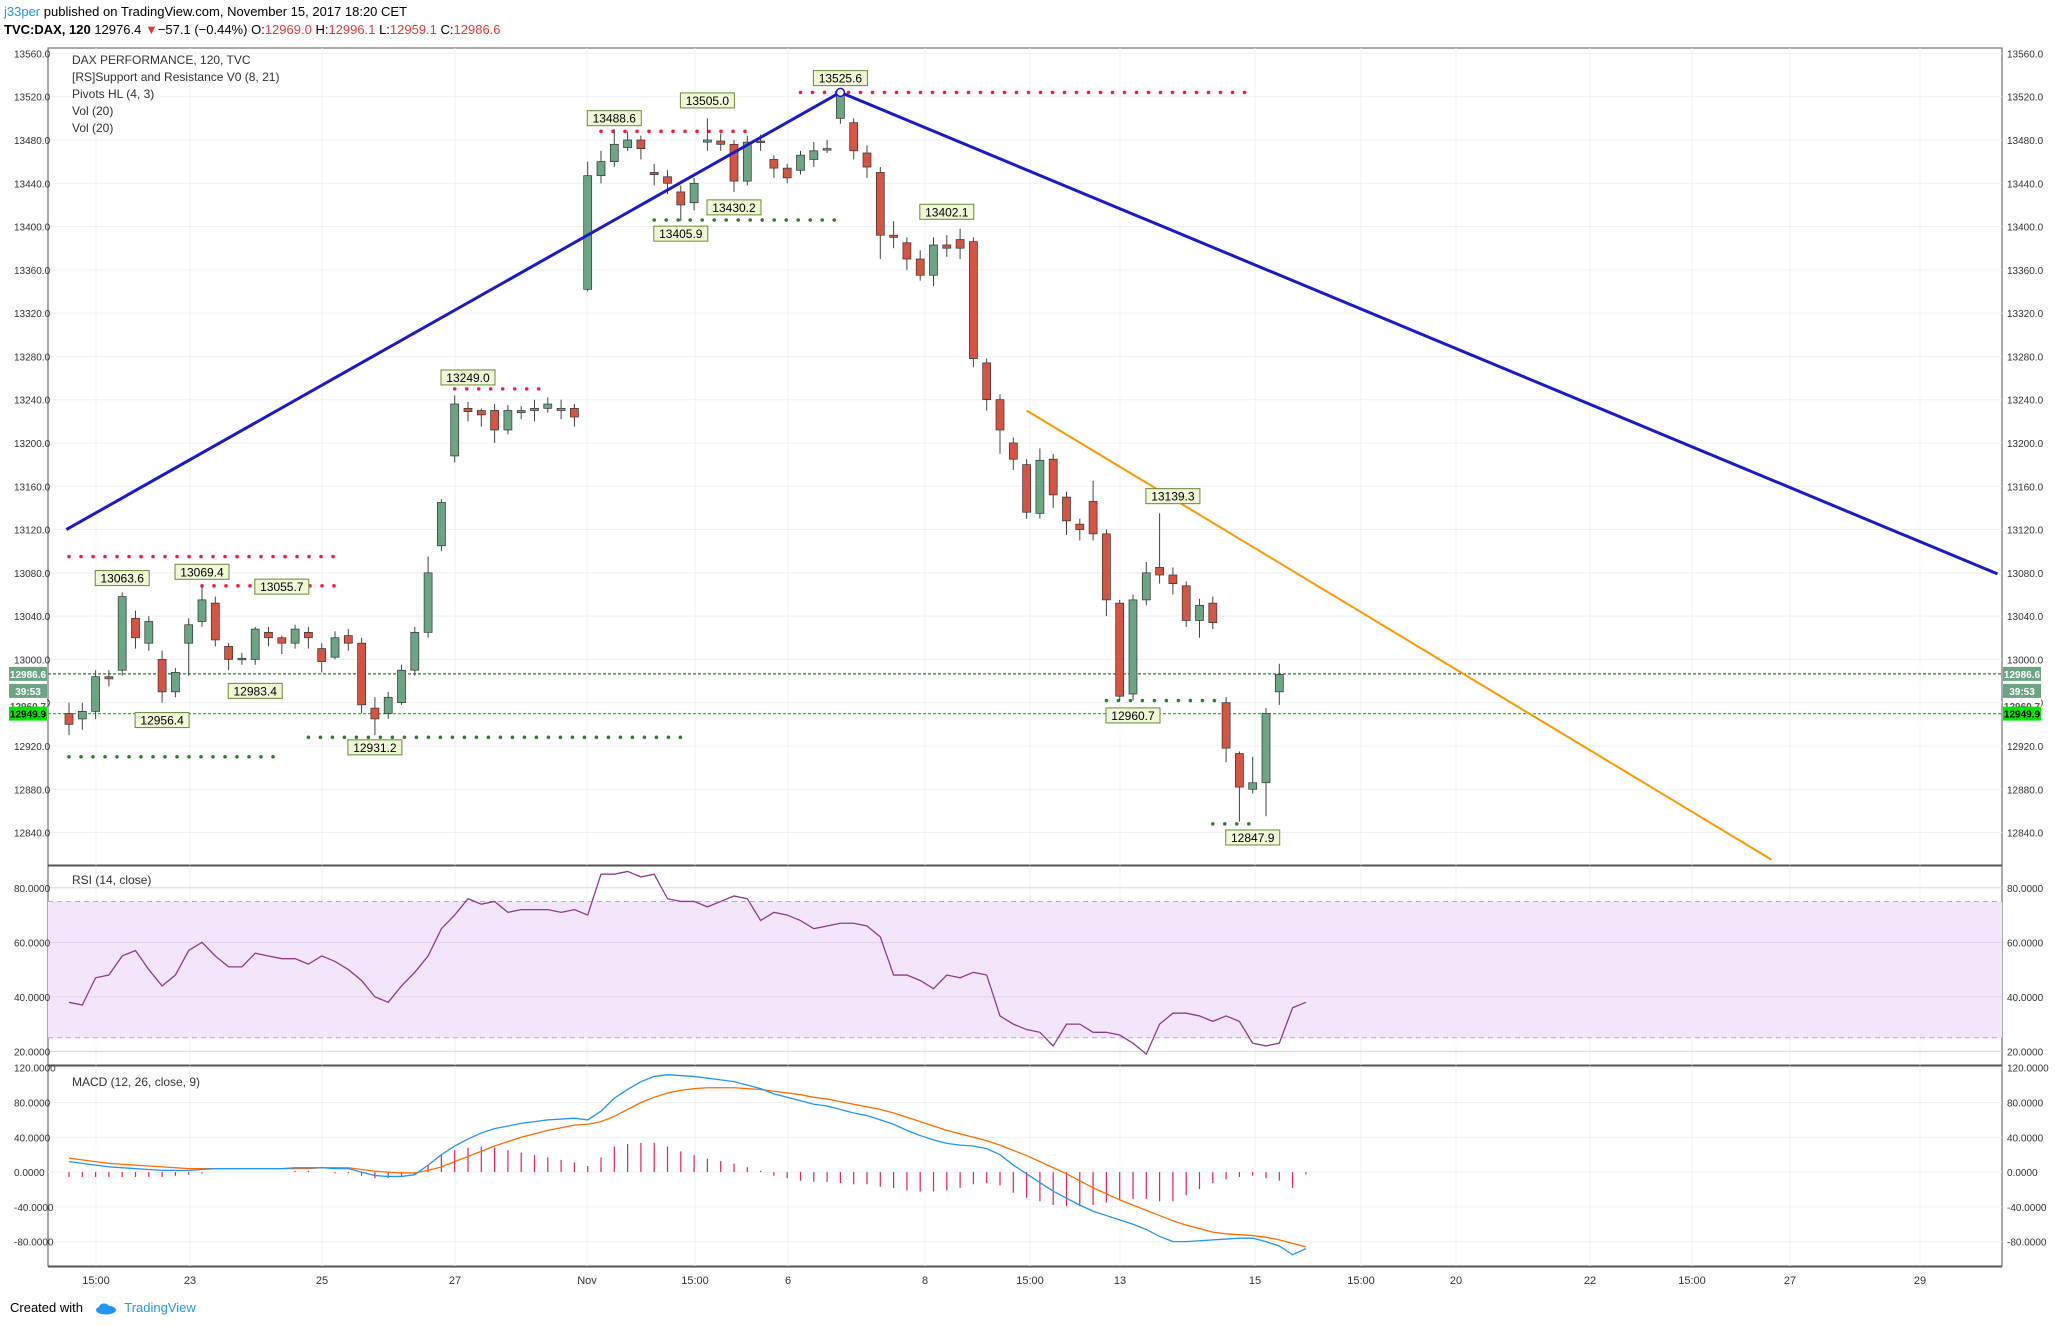 The image size is (2066, 1326). I want to click on pivot-label-text: 13525.6, so click(841, 79).